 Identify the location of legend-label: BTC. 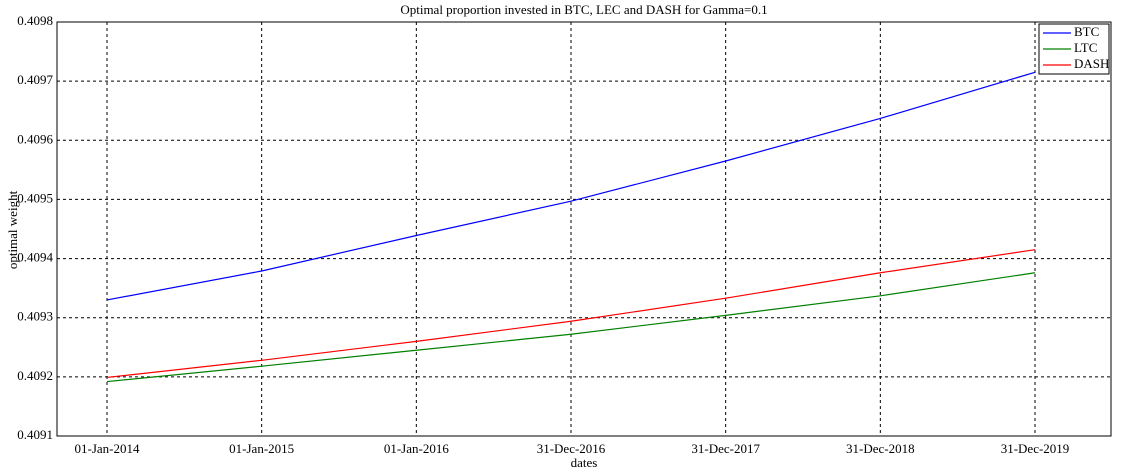
(1086, 31).